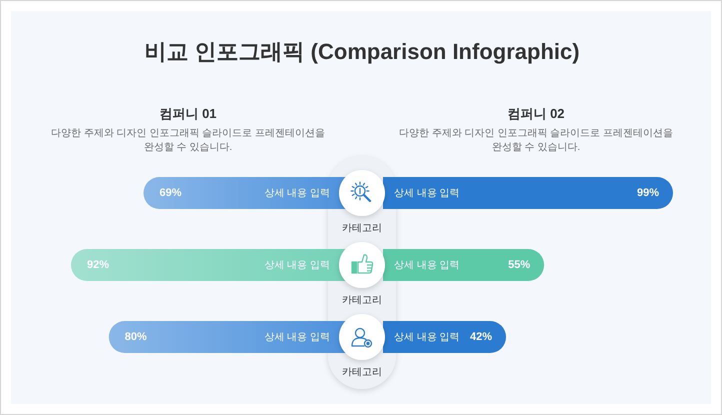 This screenshot has width=722, height=415. I want to click on text: 컴퍼니 01, so click(188, 113).